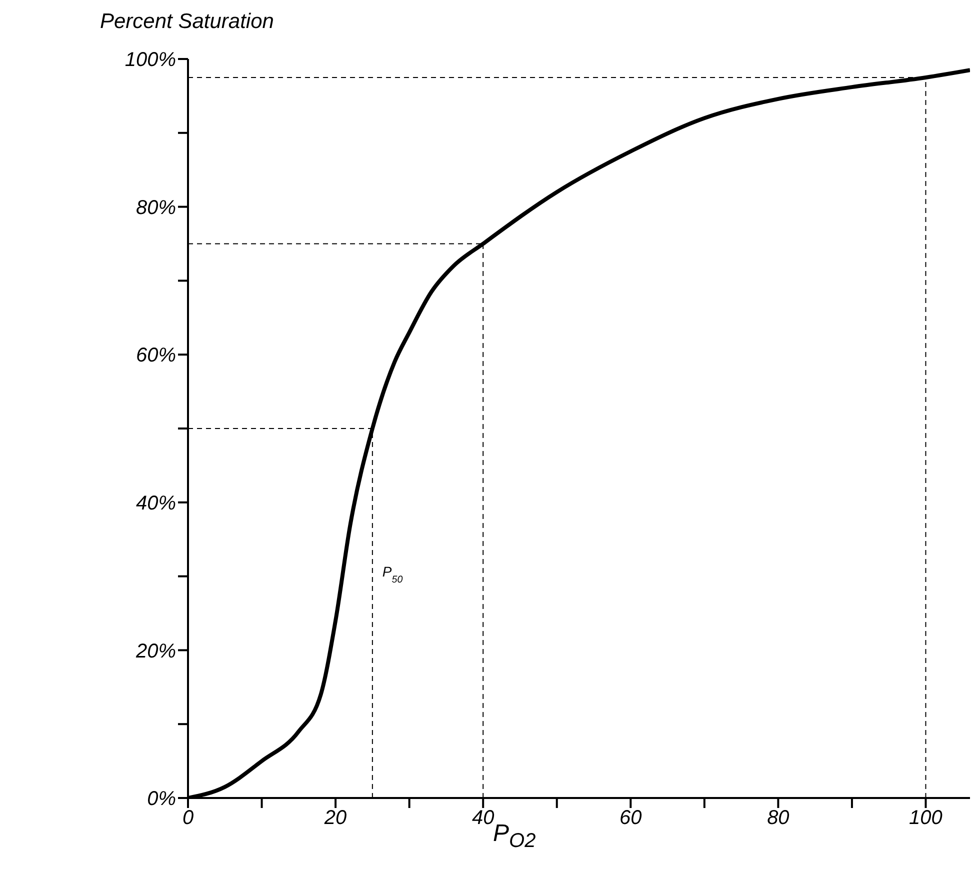  I want to click on y-axis-title: Percent Saturation, so click(187, 22).